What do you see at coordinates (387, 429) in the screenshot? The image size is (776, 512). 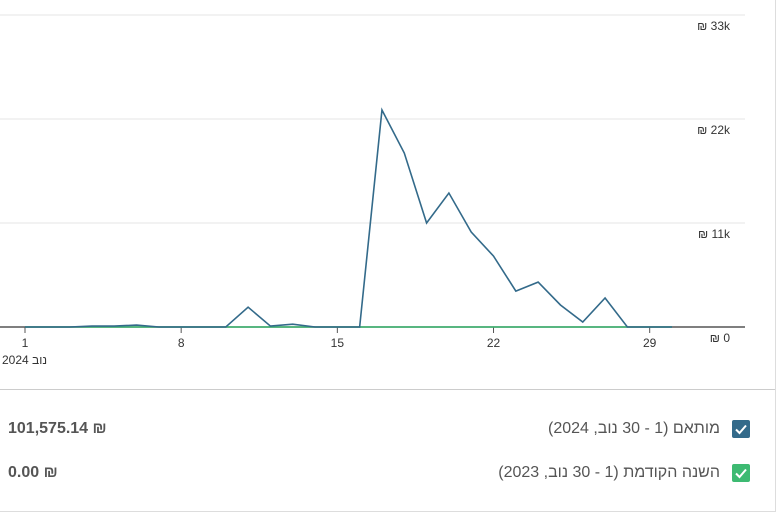 I see `legend-item: מותאם (1 - 30 נוב, 2024) ₪ 101,575.14` at bounding box center [387, 429].